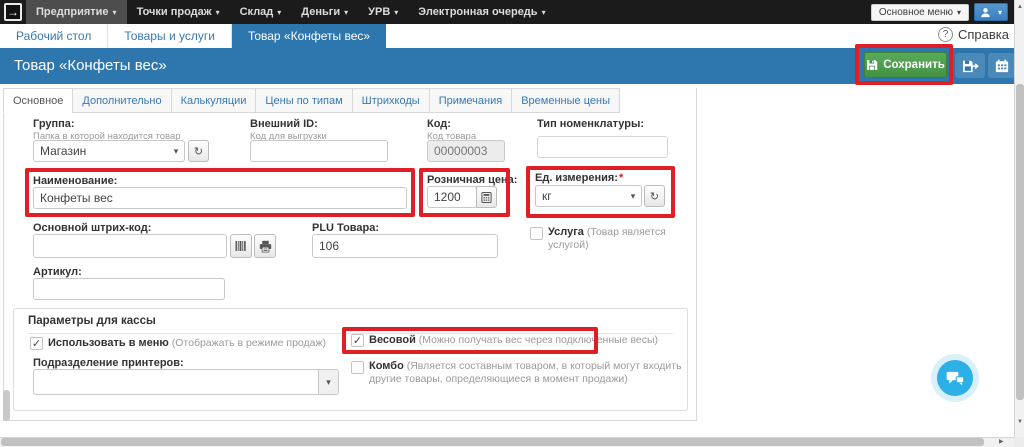 The image size is (1024, 447). I want to click on main-barcode-label: Основной штрих-код:, so click(92, 228).